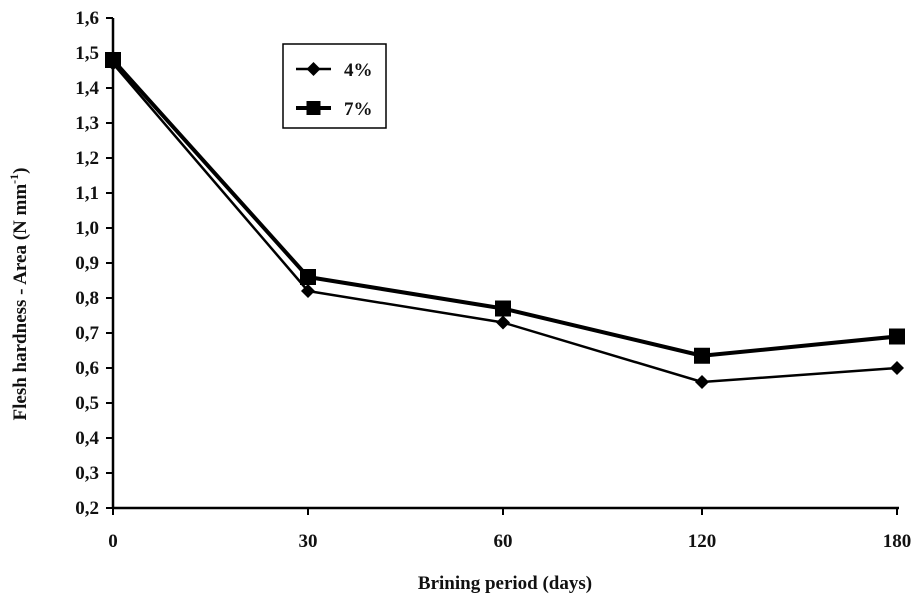 The height and width of the screenshot is (599, 917). I want to click on legend-box, so click(334, 86).